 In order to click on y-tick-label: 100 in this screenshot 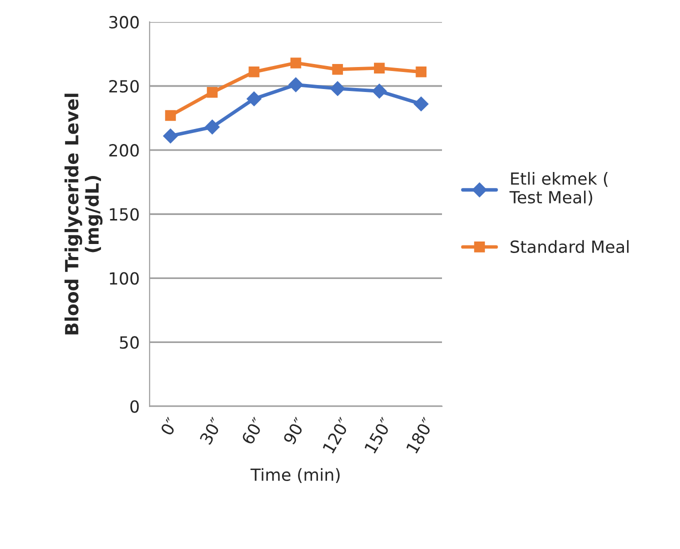, I will do `click(124, 278)`.